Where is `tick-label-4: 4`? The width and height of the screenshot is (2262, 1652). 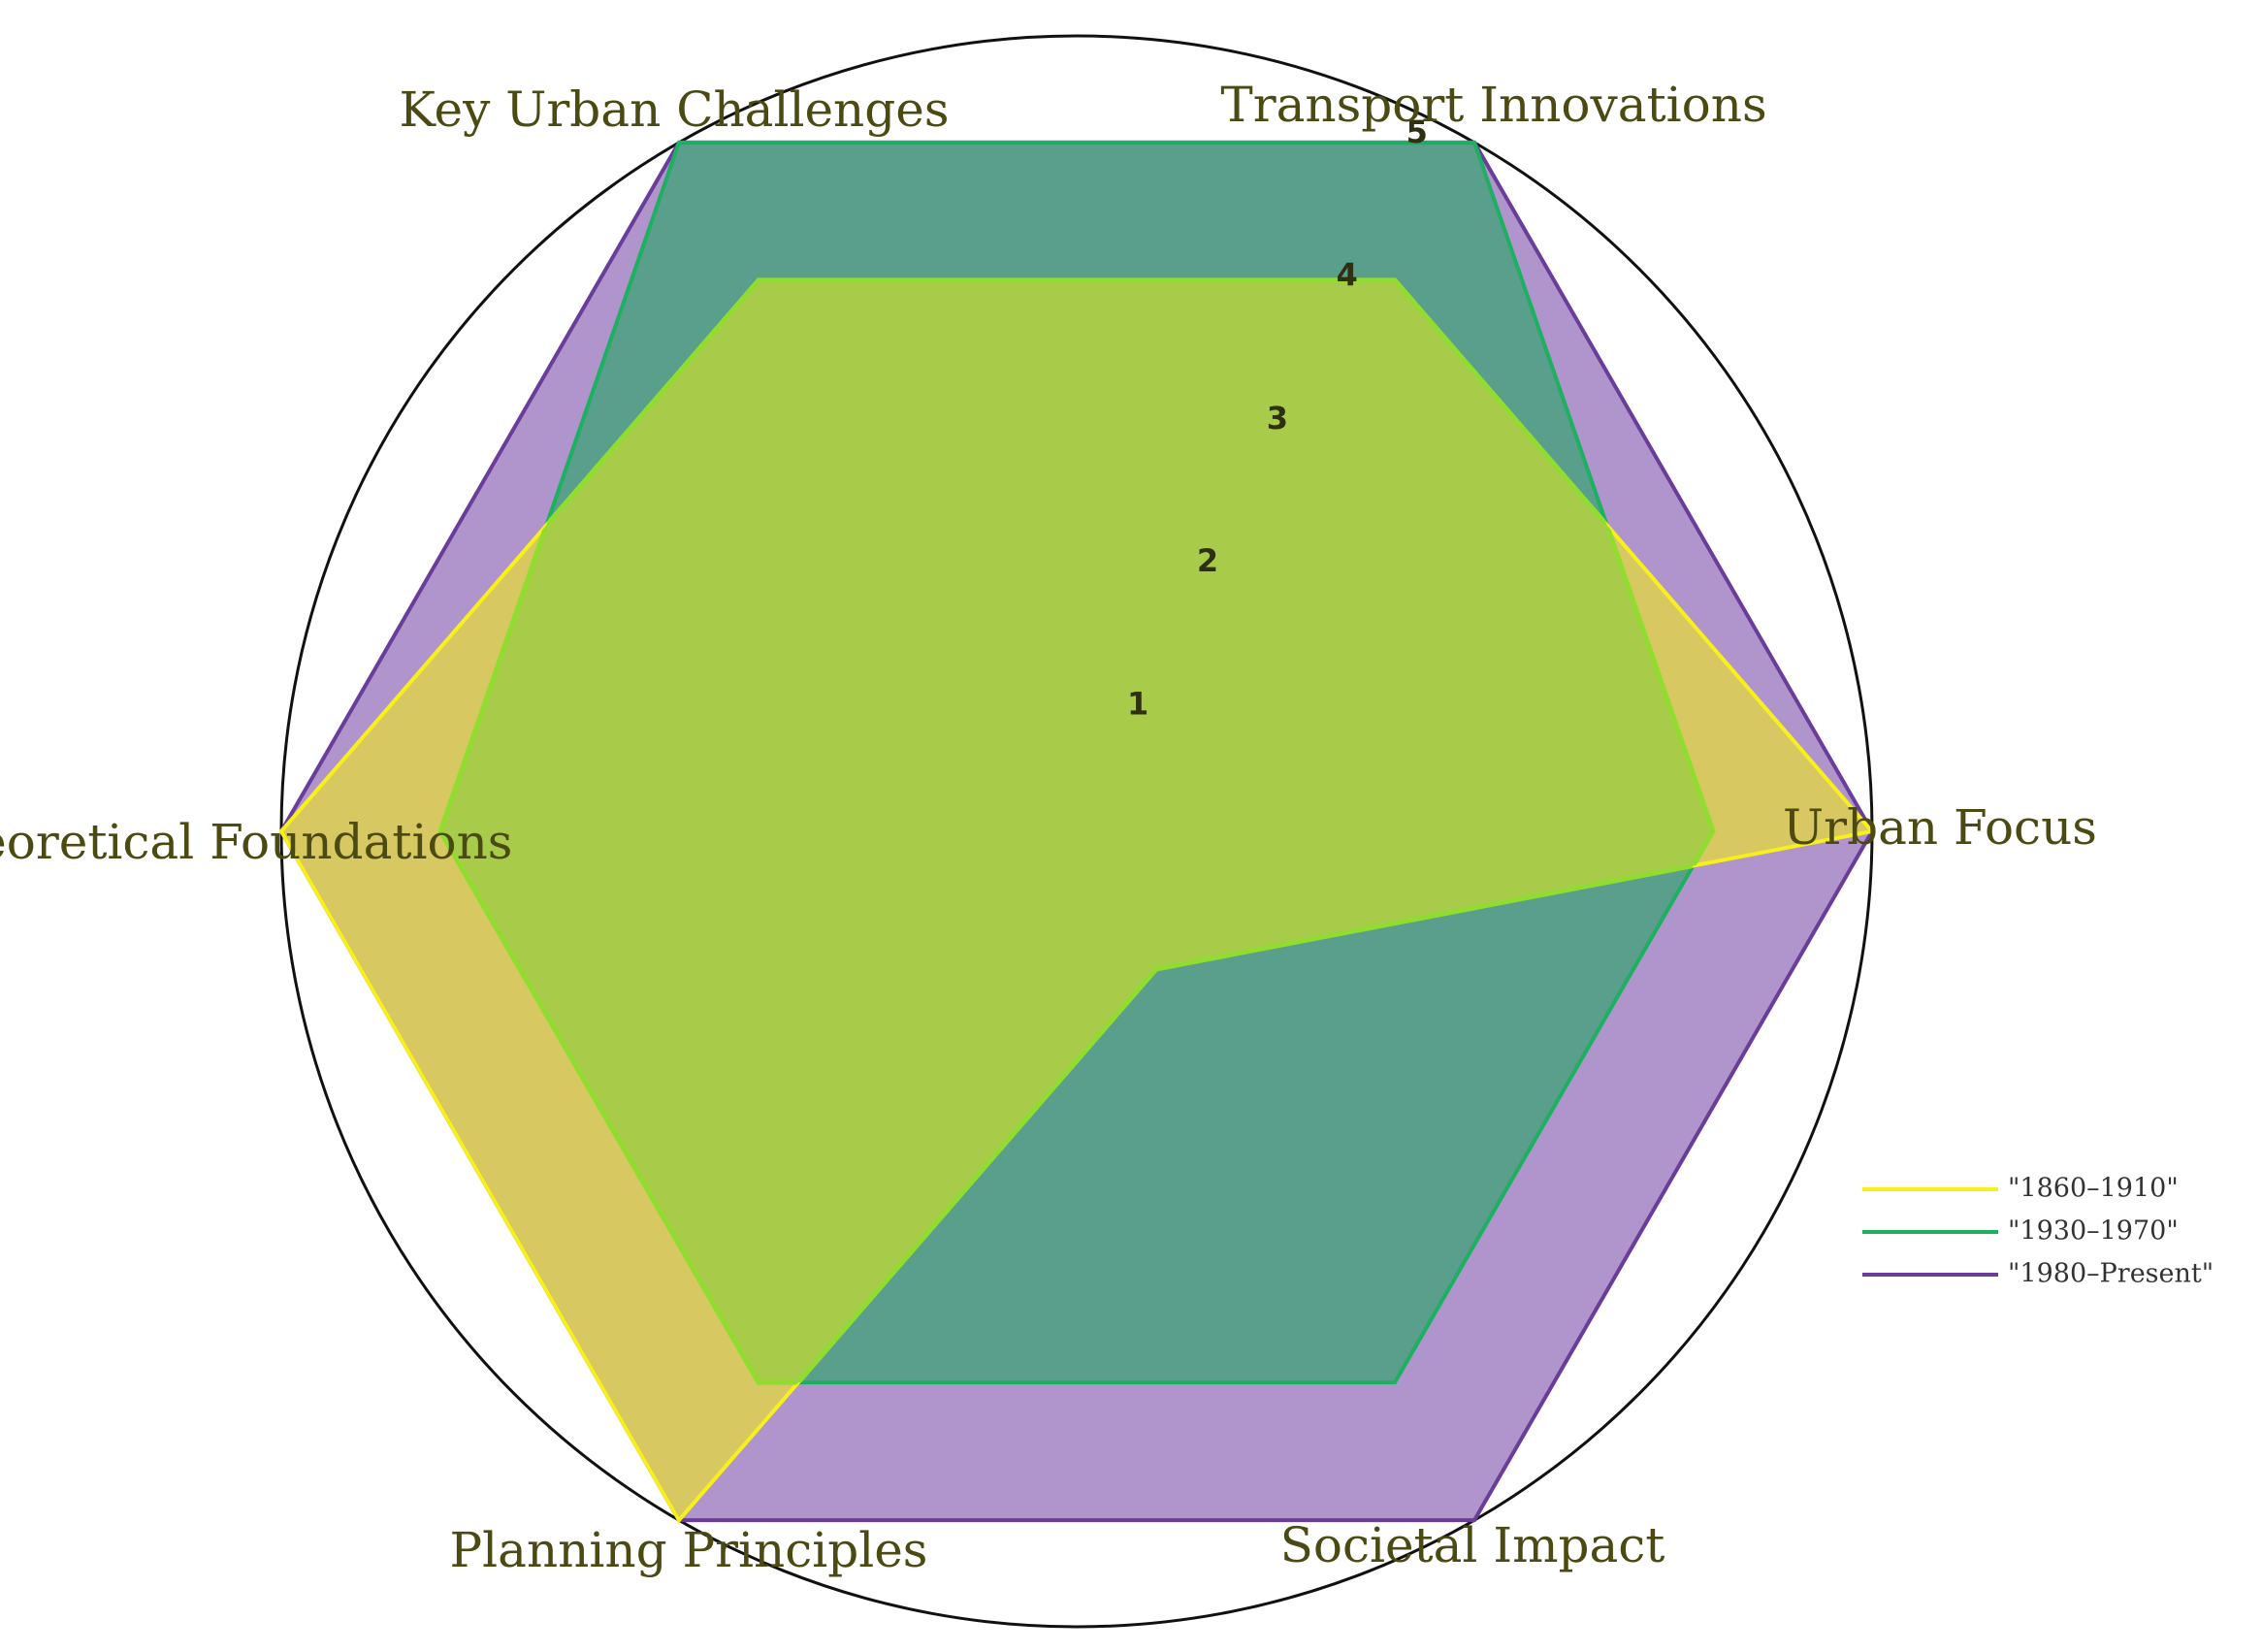 tick-label-4: 4 is located at coordinates (1347, 275).